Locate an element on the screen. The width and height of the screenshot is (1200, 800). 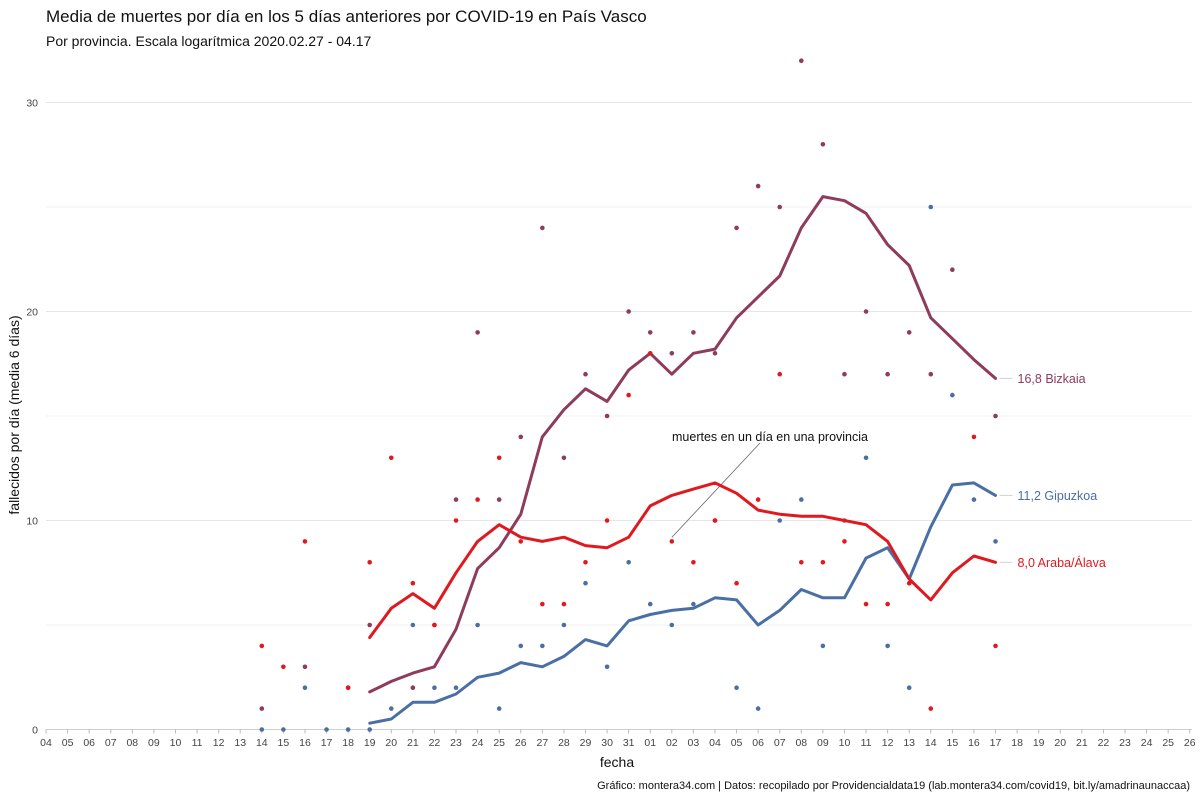
x-tick-label: 08 is located at coordinates (801, 743).